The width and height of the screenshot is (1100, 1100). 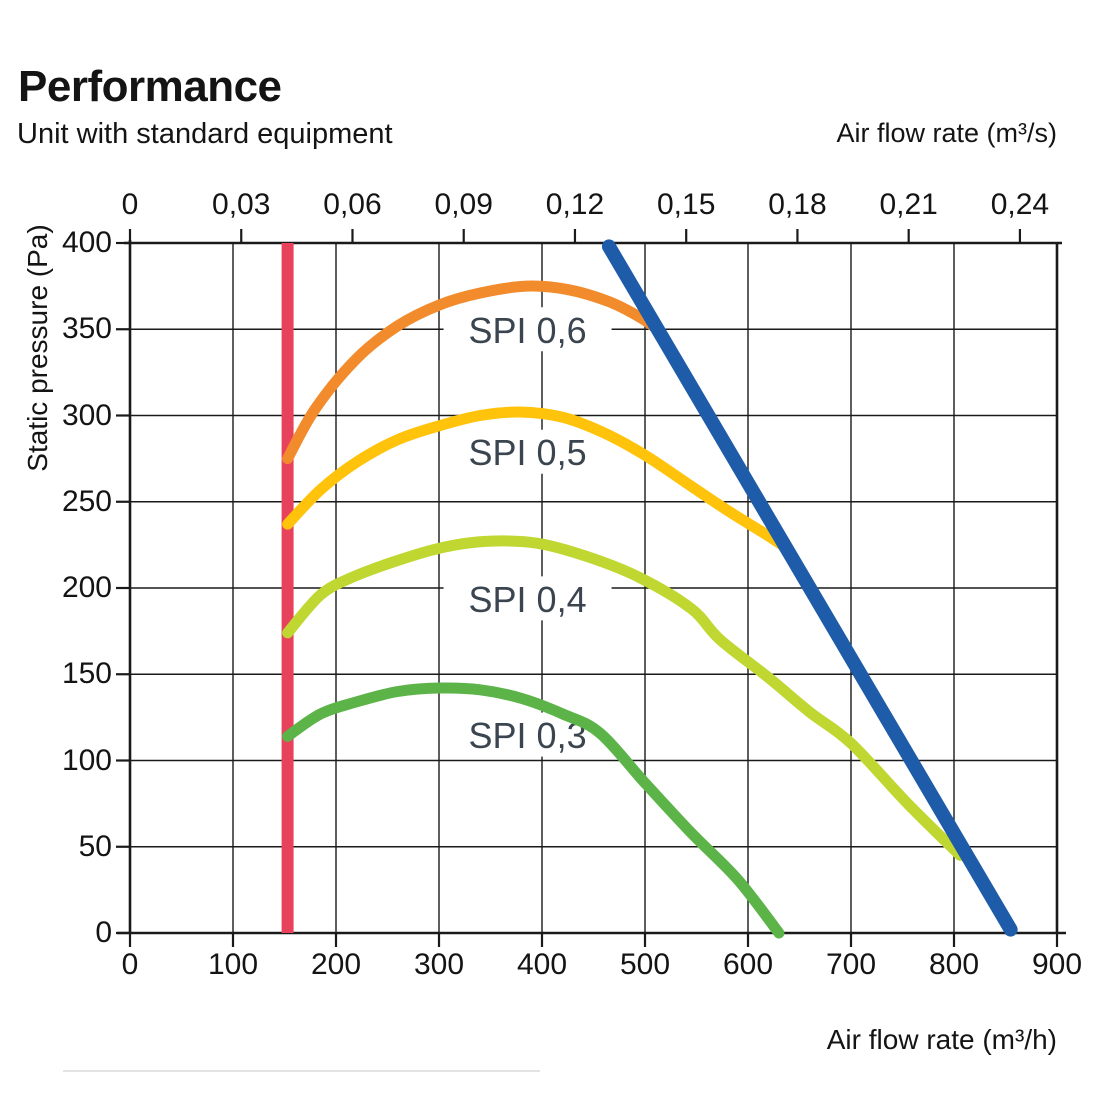 What do you see at coordinates (463, 204) in the screenshot?
I see `top-tick-0,09: 0,09` at bounding box center [463, 204].